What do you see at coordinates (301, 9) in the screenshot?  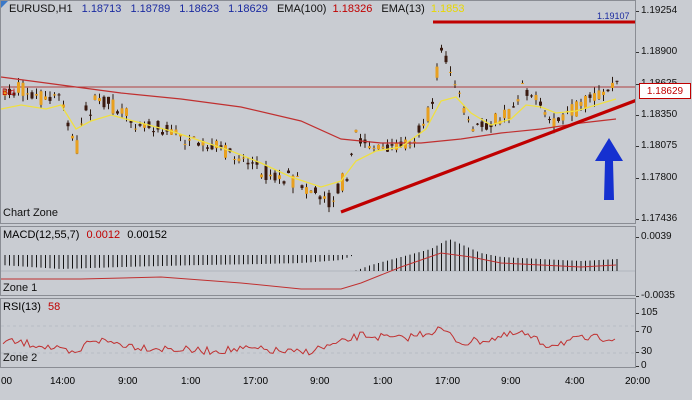 I see `ema100-label: EMA(100)` at bounding box center [301, 9].